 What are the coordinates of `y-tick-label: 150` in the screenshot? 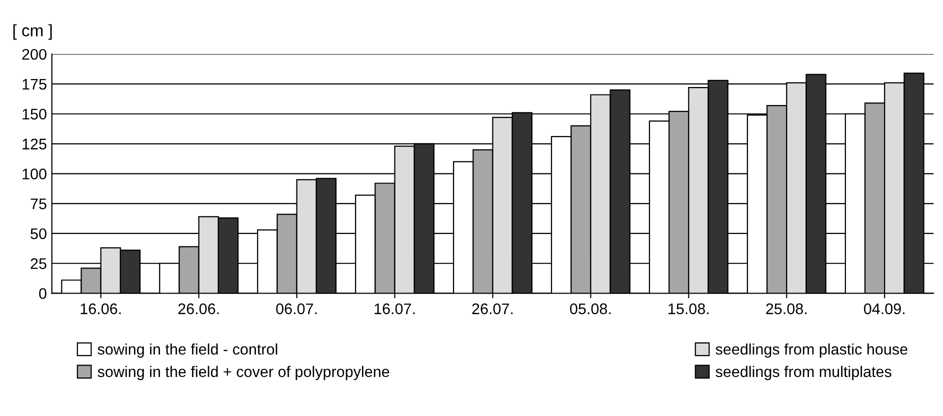 It's located at (34, 114).